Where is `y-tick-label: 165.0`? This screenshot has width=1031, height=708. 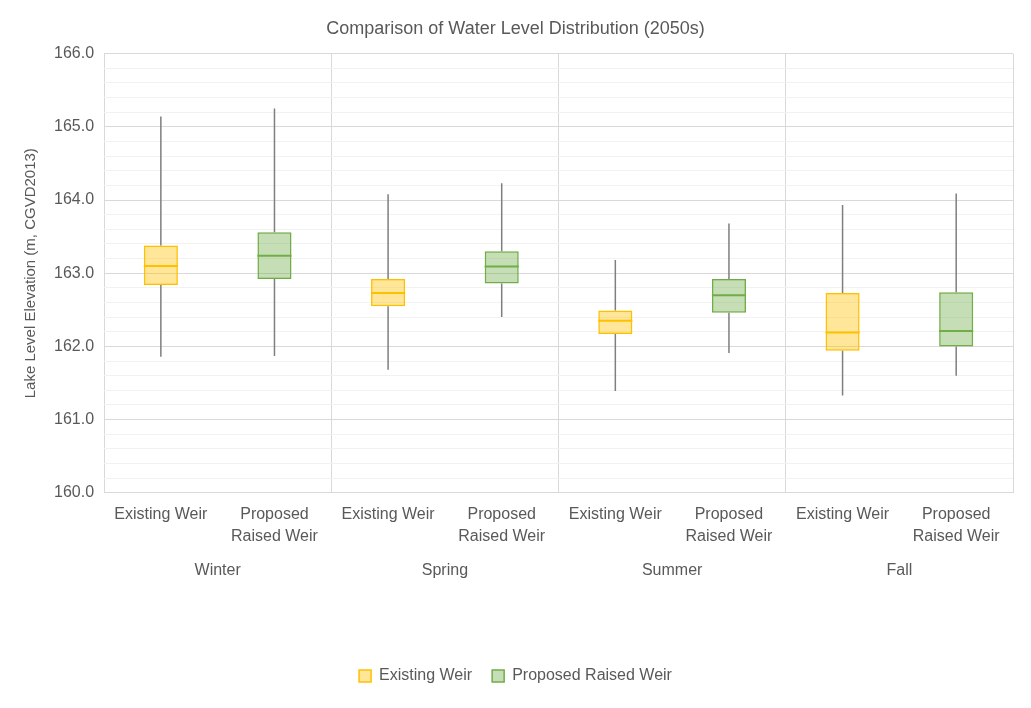 y-tick-label: 165.0 is located at coordinates (74, 126).